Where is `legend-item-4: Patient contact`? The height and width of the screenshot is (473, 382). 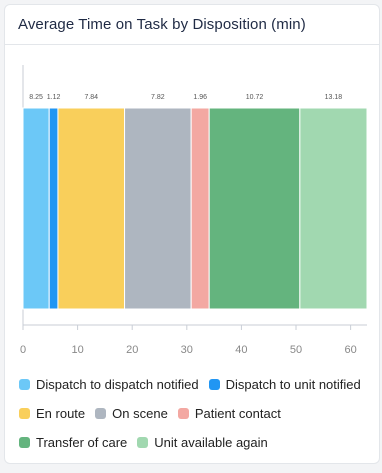 legend-item-4: Patient contact is located at coordinates (229, 413).